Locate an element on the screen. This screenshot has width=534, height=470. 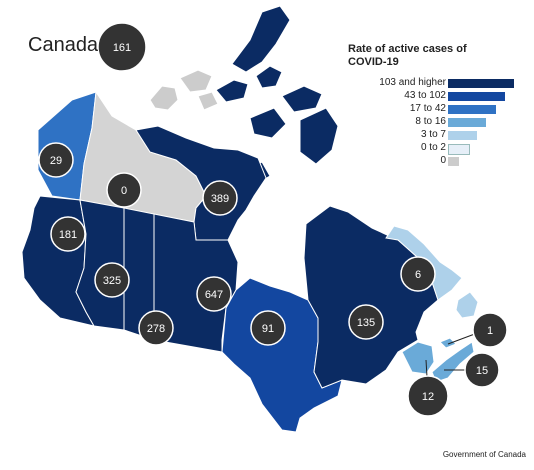
marker-alberta: 325 is located at coordinates (112, 280).